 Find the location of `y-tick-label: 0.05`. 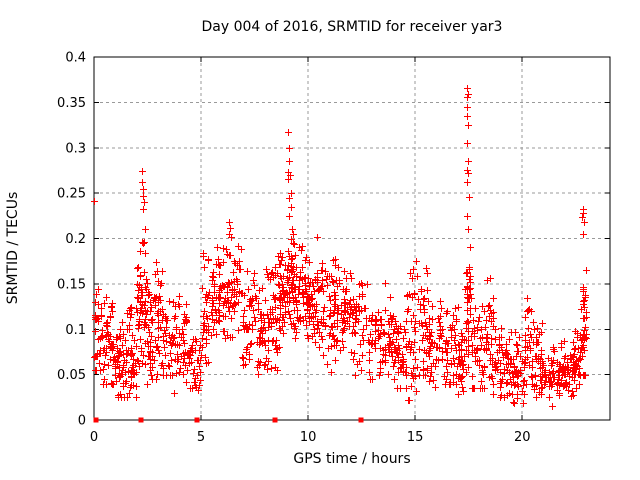

y-tick-label: 0.05 is located at coordinates (71, 375).